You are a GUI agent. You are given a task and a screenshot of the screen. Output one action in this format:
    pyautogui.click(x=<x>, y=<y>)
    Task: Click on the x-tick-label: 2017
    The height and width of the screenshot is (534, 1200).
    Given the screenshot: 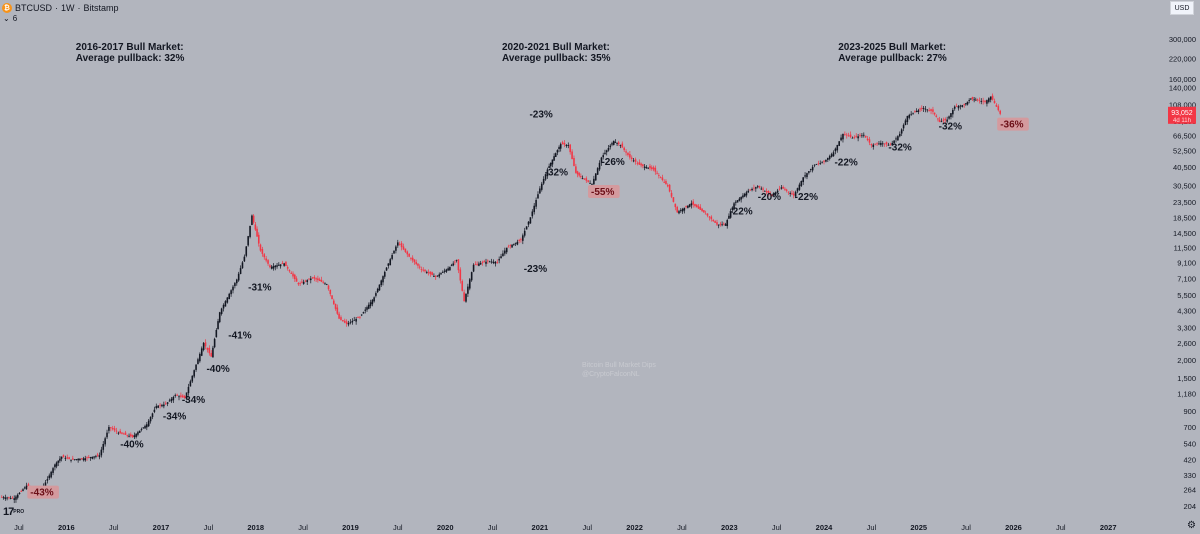 What is the action you would take?
    pyautogui.click(x=161, y=527)
    